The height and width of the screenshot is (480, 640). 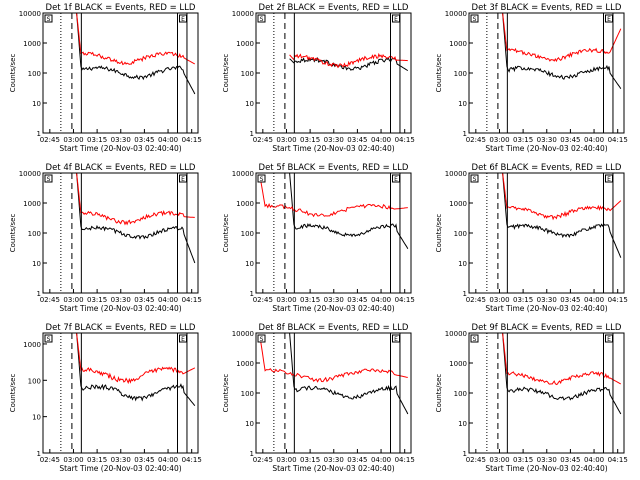 What do you see at coordinates (121, 8) in the screenshot?
I see `panel-title: Det 1f BLACK = Events, RED = LLD` at bounding box center [121, 8].